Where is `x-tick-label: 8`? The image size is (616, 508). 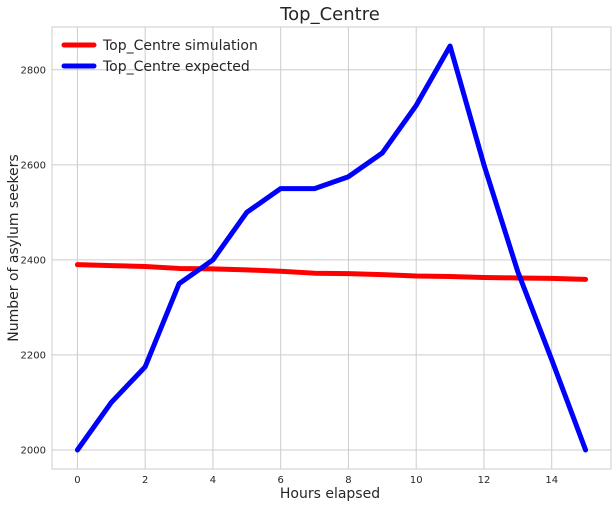
x-tick-label: 8 is located at coordinates (348, 480).